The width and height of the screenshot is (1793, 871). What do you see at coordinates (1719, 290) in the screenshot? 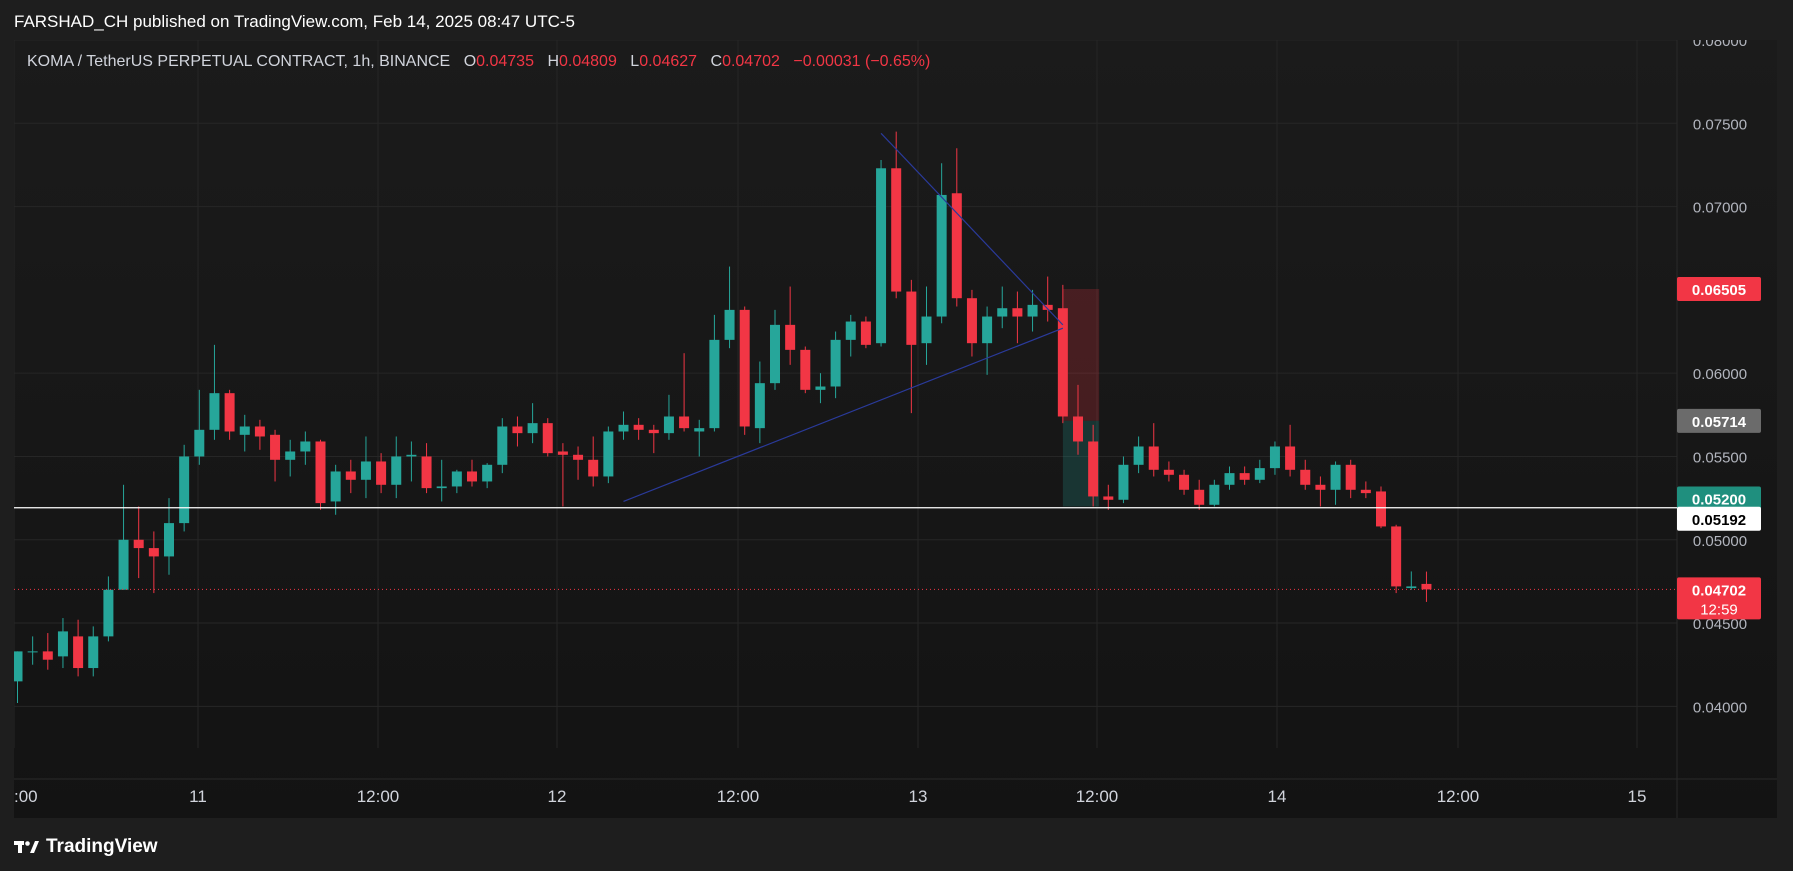
I see `price-label-text: 0.06505` at bounding box center [1719, 290].